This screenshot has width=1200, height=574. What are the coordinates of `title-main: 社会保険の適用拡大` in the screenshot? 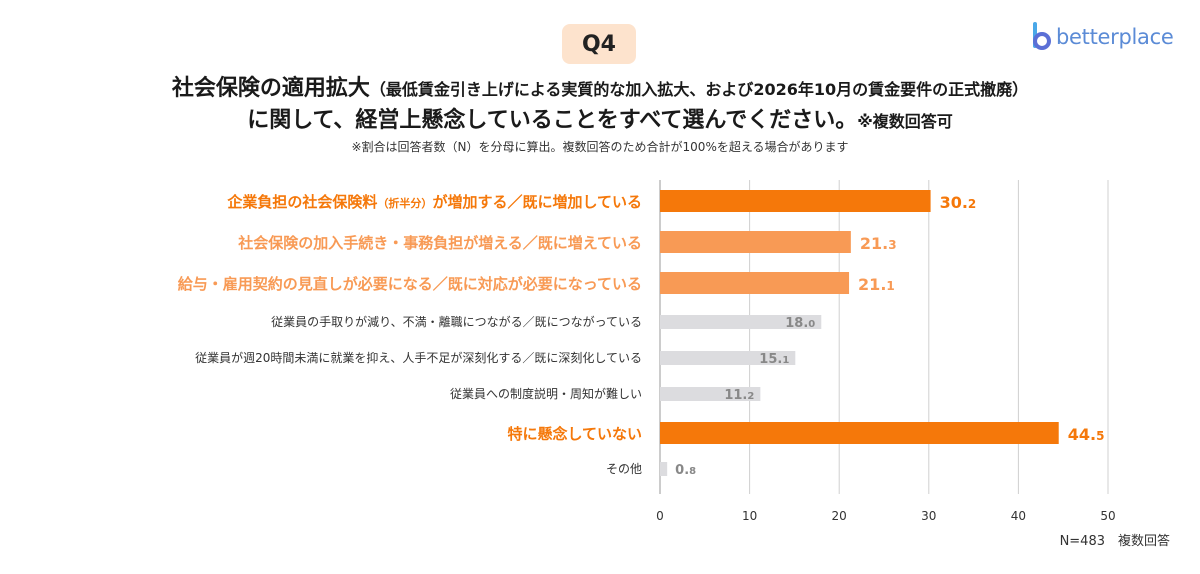 It's located at (270, 88).